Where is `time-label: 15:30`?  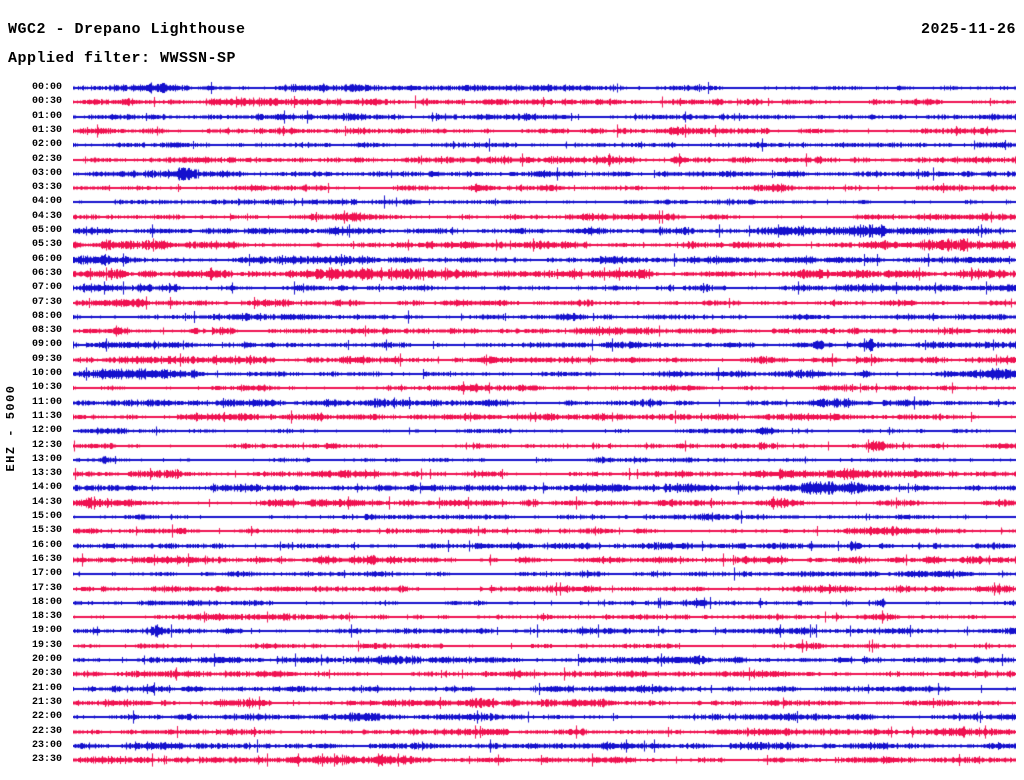 time-label: 15:30 is located at coordinates (46, 531).